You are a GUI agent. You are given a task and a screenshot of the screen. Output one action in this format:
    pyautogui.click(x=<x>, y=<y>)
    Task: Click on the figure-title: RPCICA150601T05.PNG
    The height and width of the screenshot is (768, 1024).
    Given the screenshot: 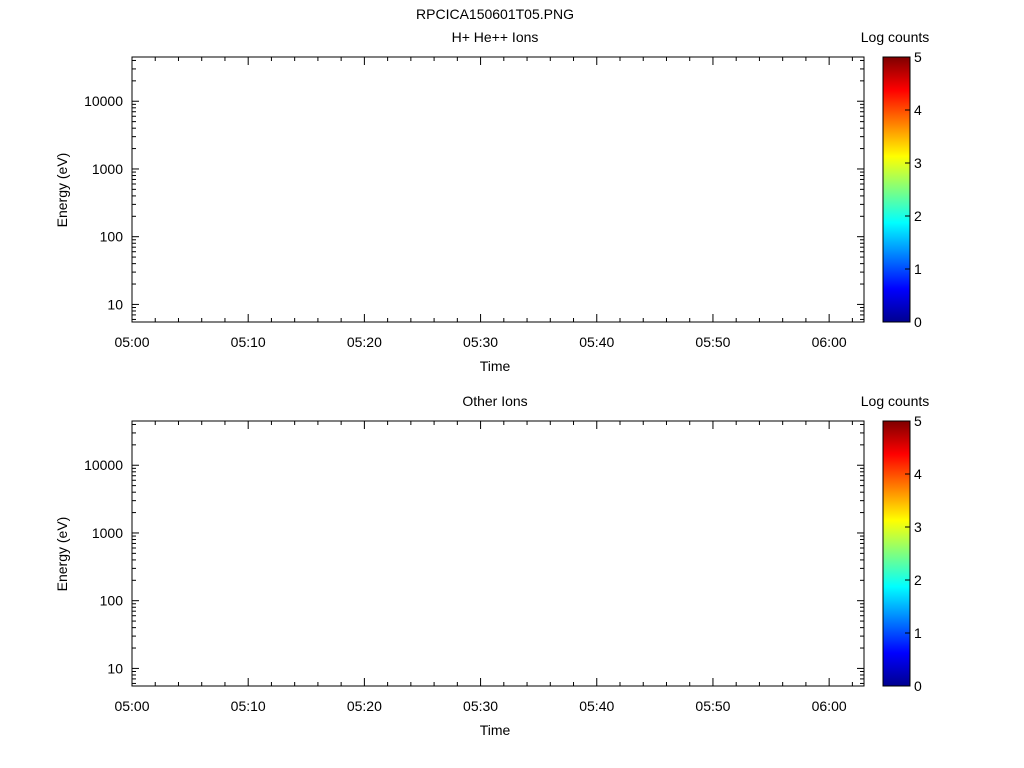 What is the action you would take?
    pyautogui.click(x=495, y=14)
    